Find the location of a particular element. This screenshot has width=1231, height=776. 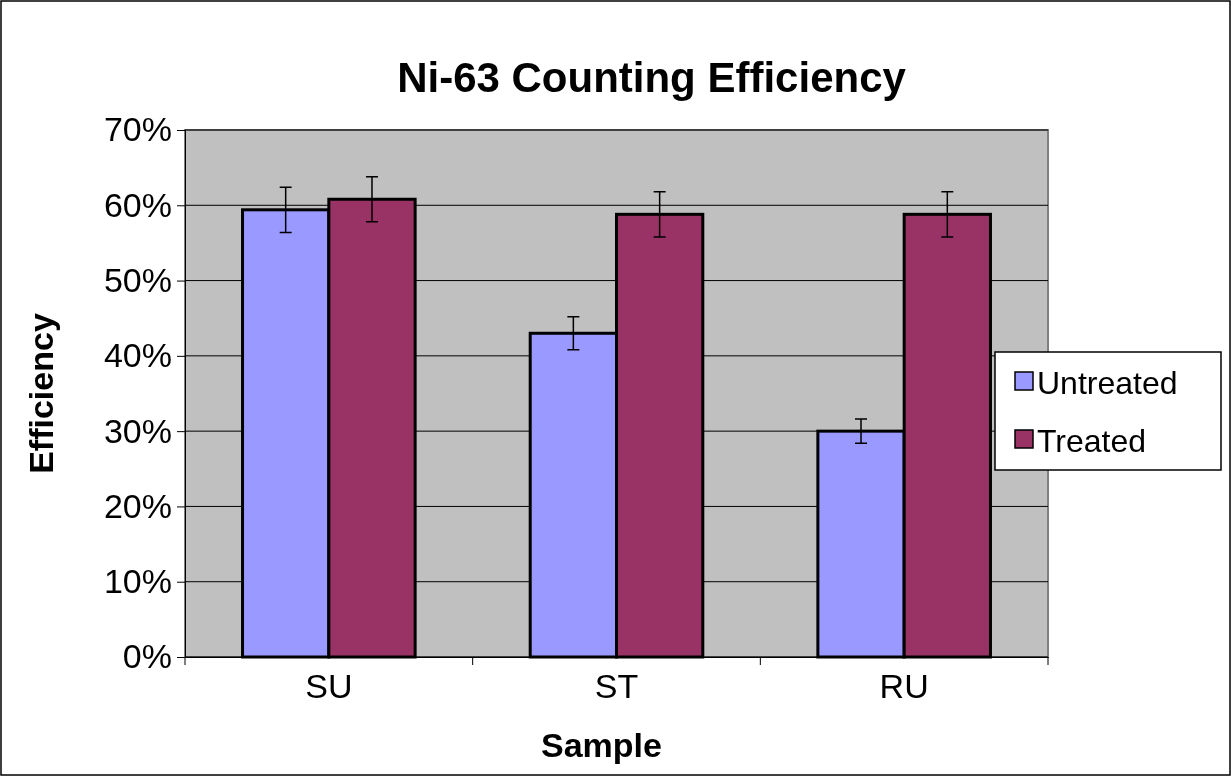

y-tick-label: 70% is located at coordinates (137, 129).